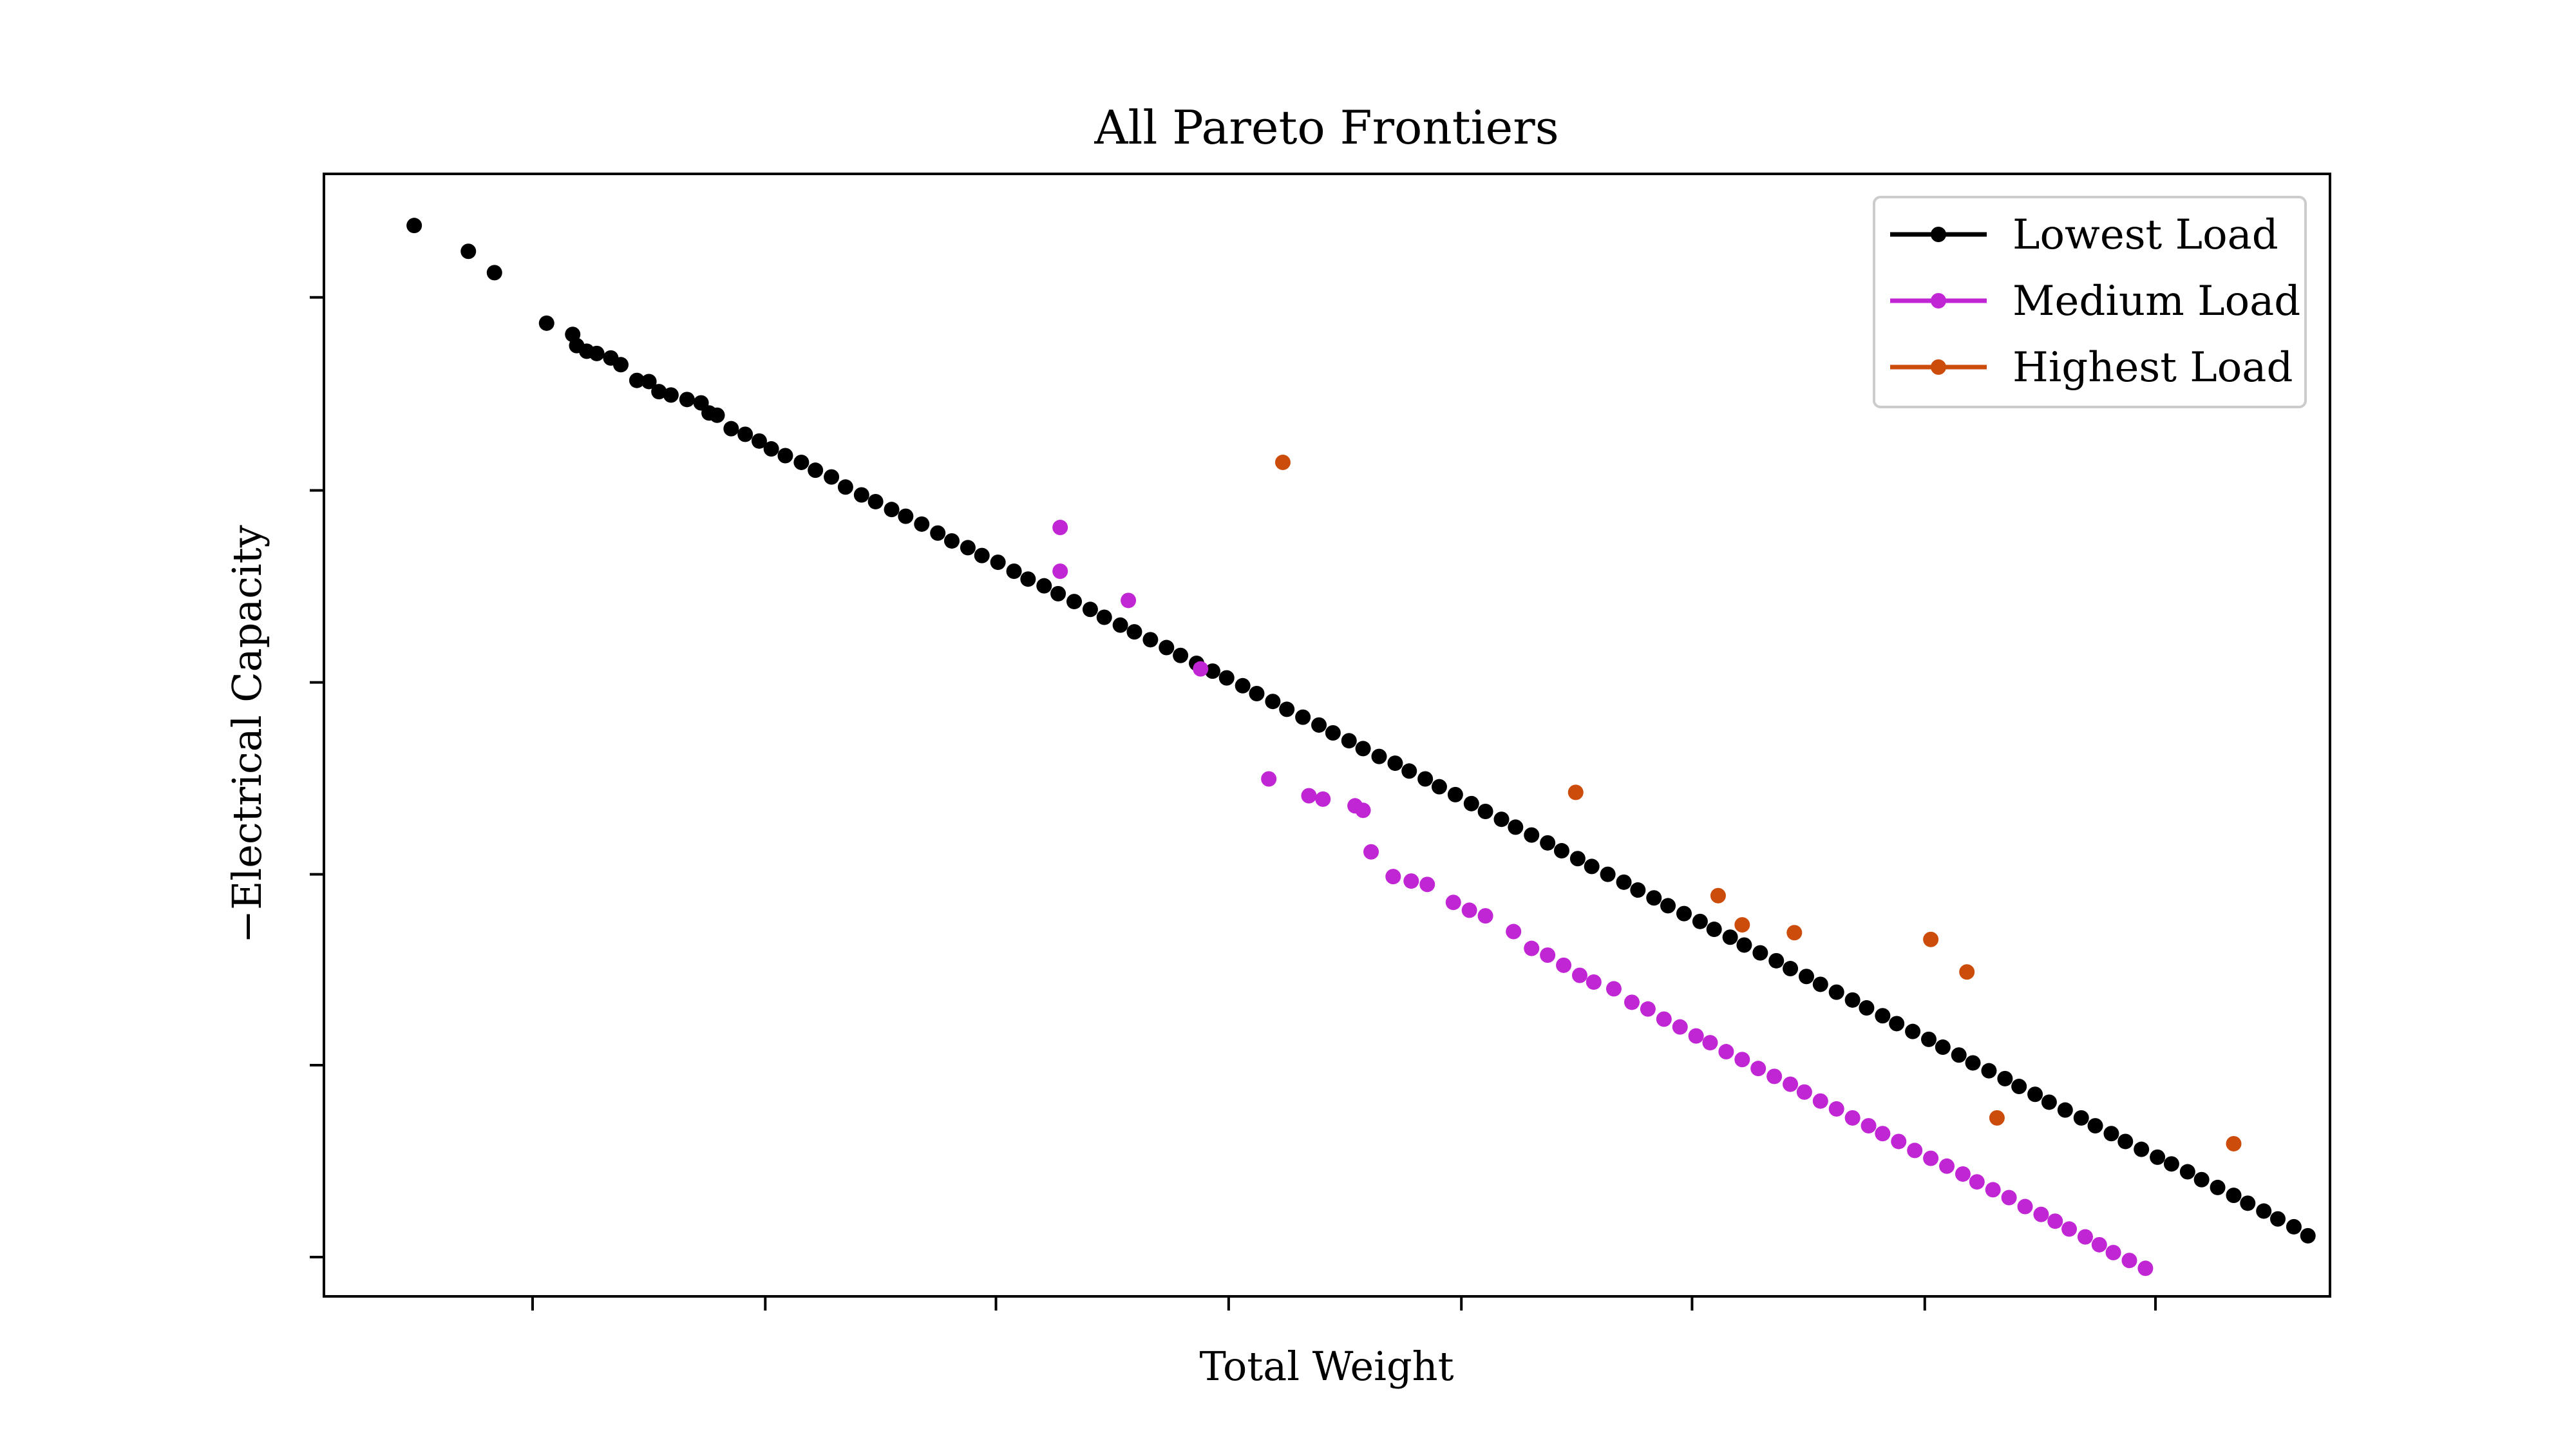  I want to click on legend: Lowest Load Medium Load Highest Load, so click(2090, 302).